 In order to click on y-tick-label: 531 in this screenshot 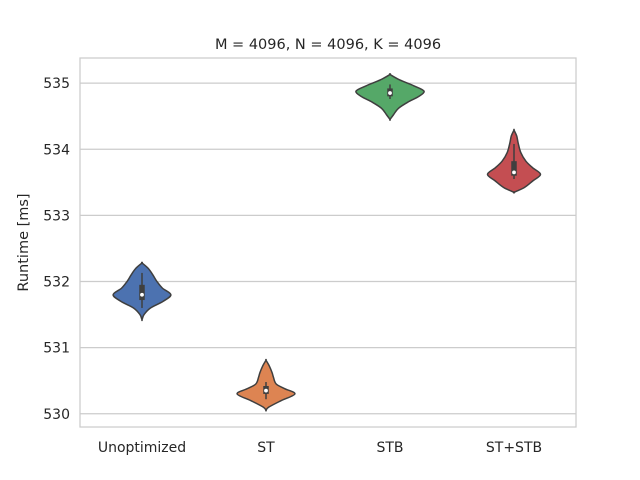, I will do `click(56, 349)`.